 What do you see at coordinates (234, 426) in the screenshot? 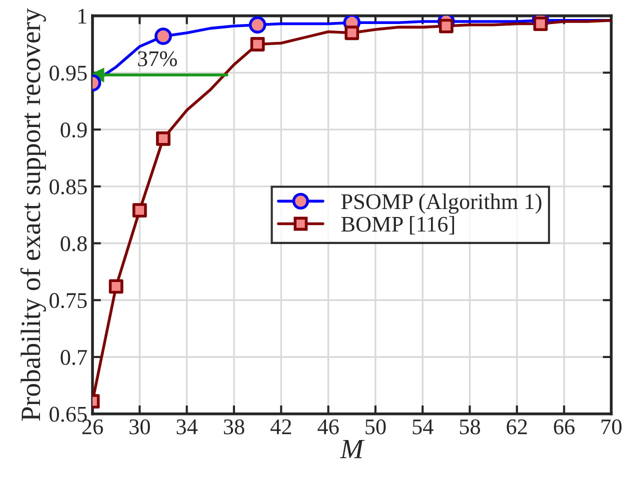
I see `x-tick-label: 38` at bounding box center [234, 426].